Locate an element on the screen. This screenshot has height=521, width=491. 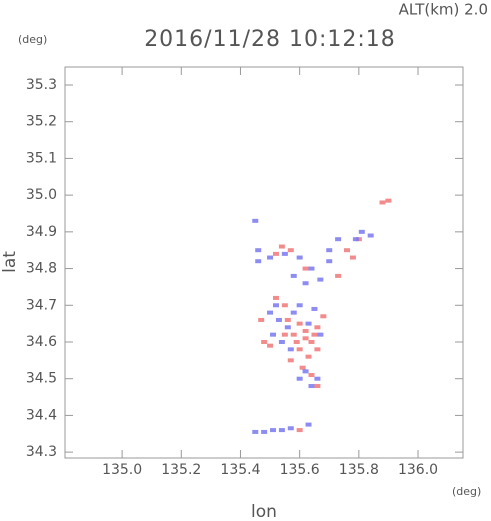
x-tick-label: 135.0 is located at coordinates (122, 470).